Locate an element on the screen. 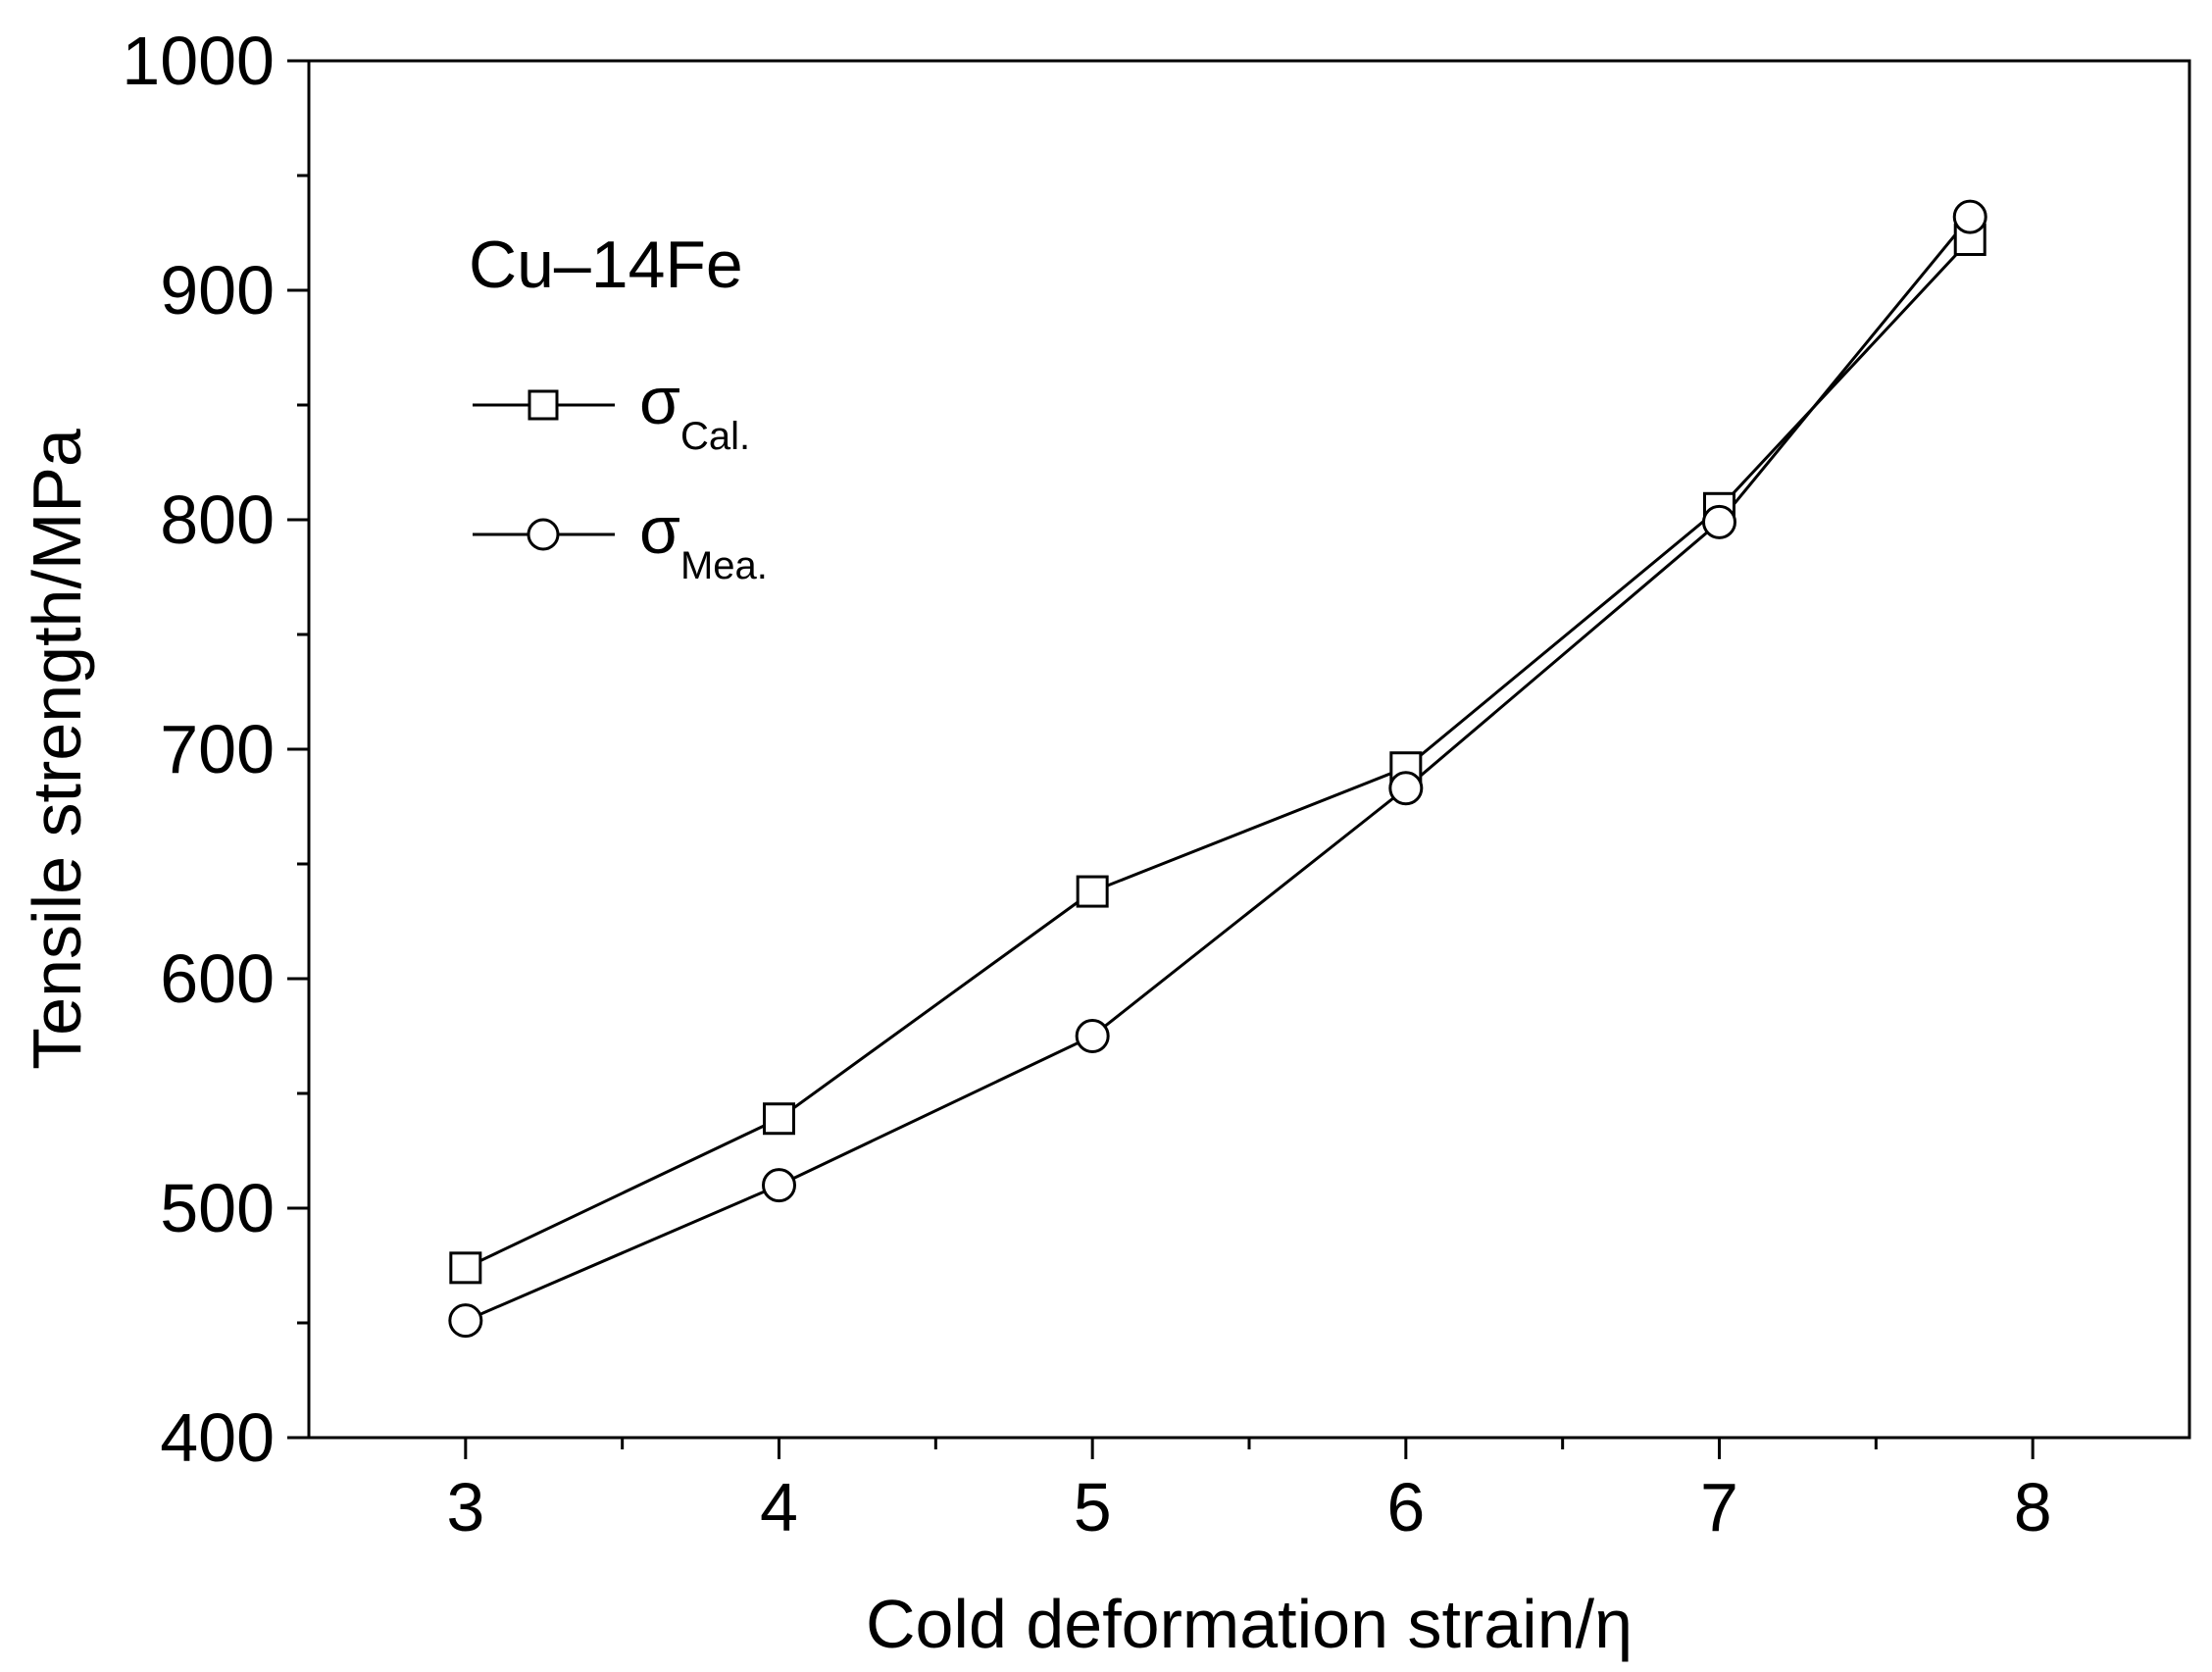  legend-symbol-cal: σ is located at coordinates (659, 401).